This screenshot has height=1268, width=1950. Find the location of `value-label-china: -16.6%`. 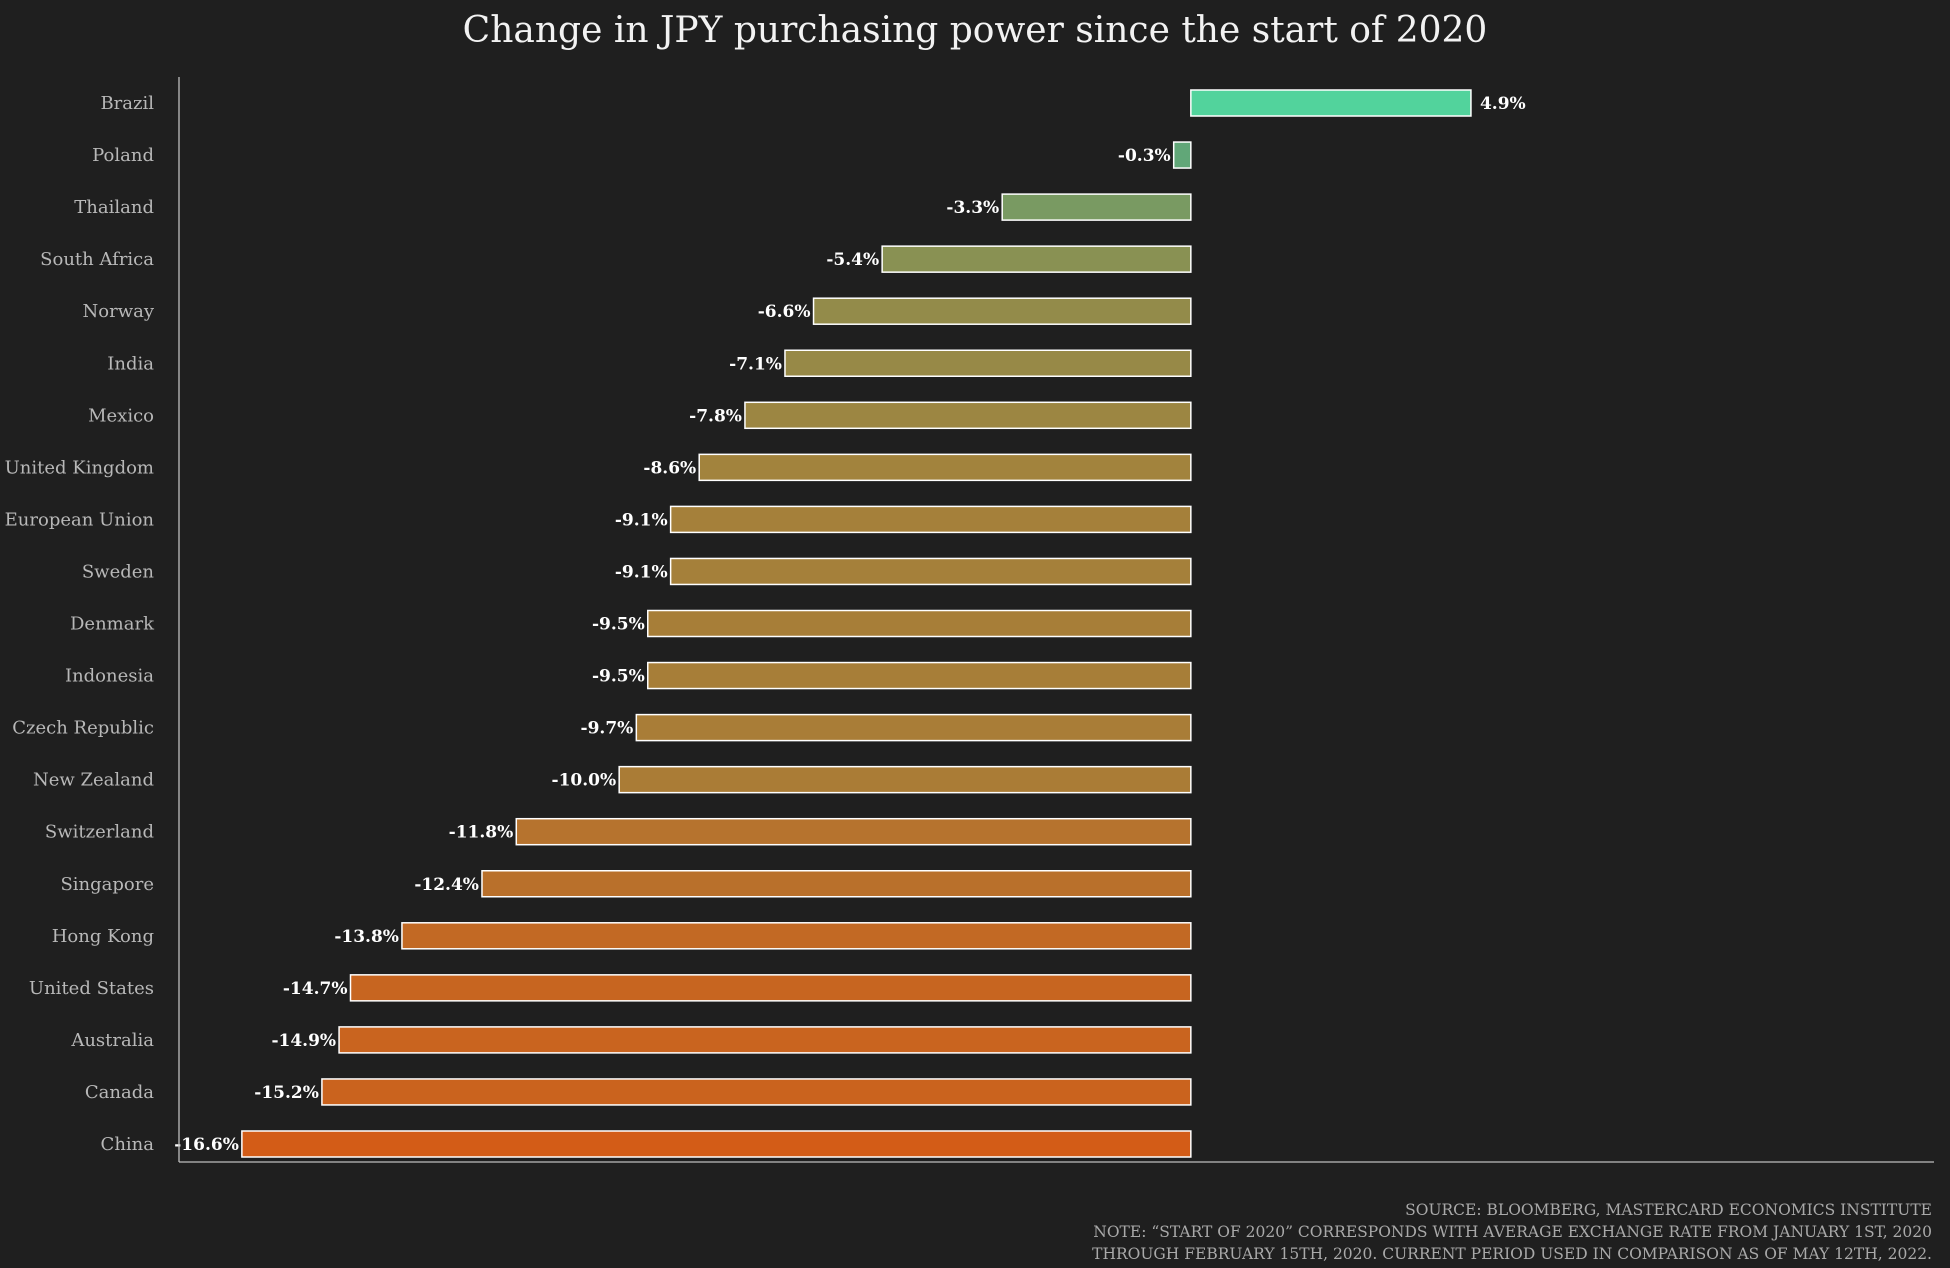

value-label-china: -16.6% is located at coordinates (206, 1145).